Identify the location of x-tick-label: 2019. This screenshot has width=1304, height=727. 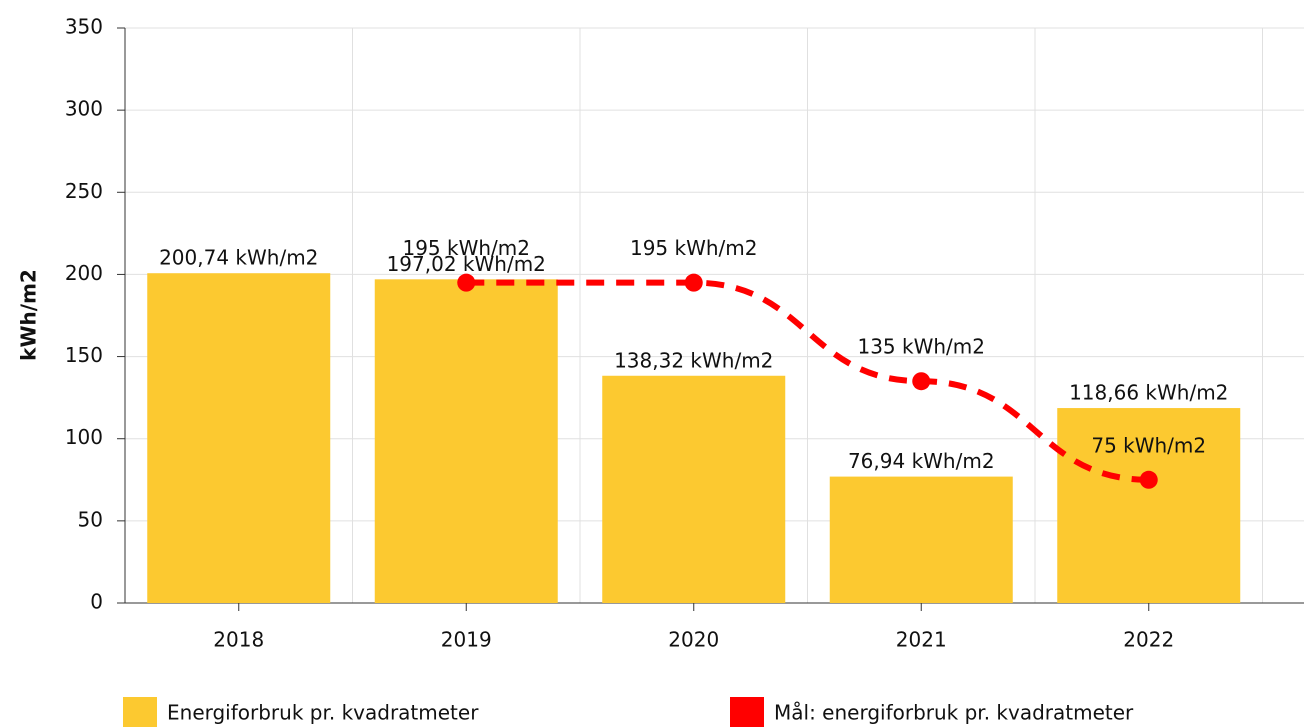
(466, 640).